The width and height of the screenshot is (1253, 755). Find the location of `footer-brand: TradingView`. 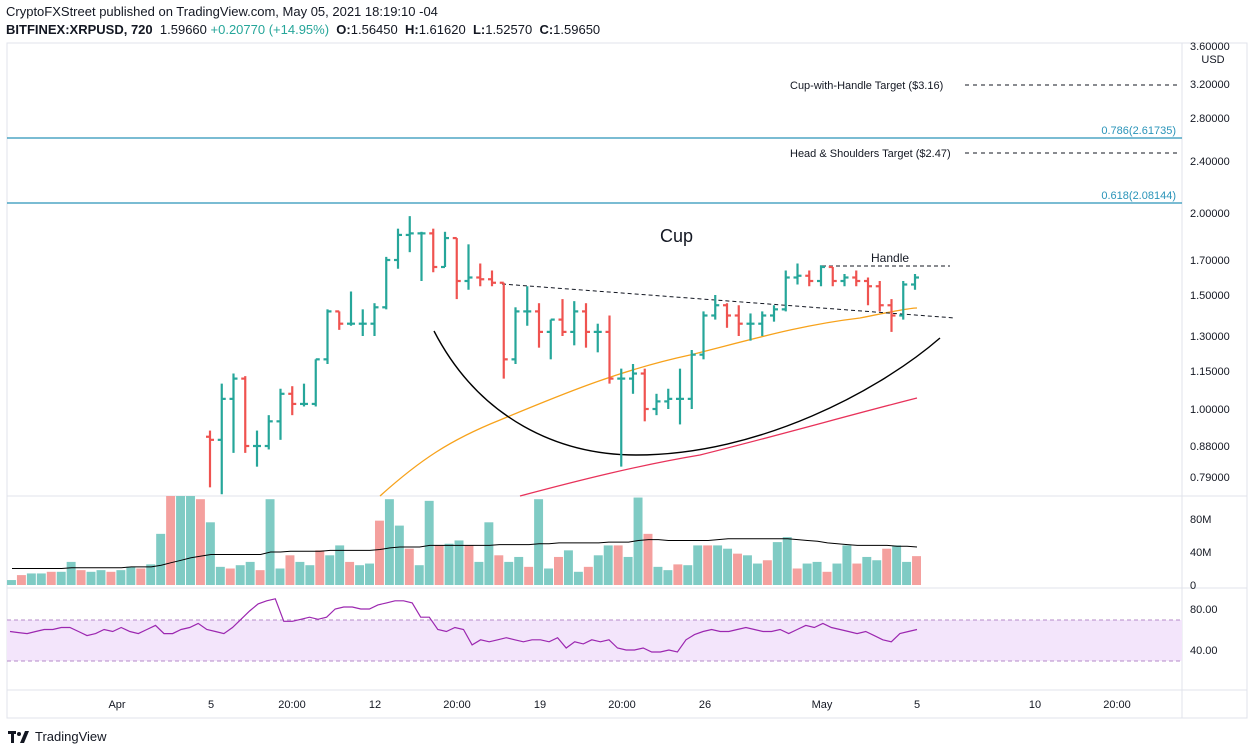

footer-brand: TradingView is located at coordinates (71, 736).